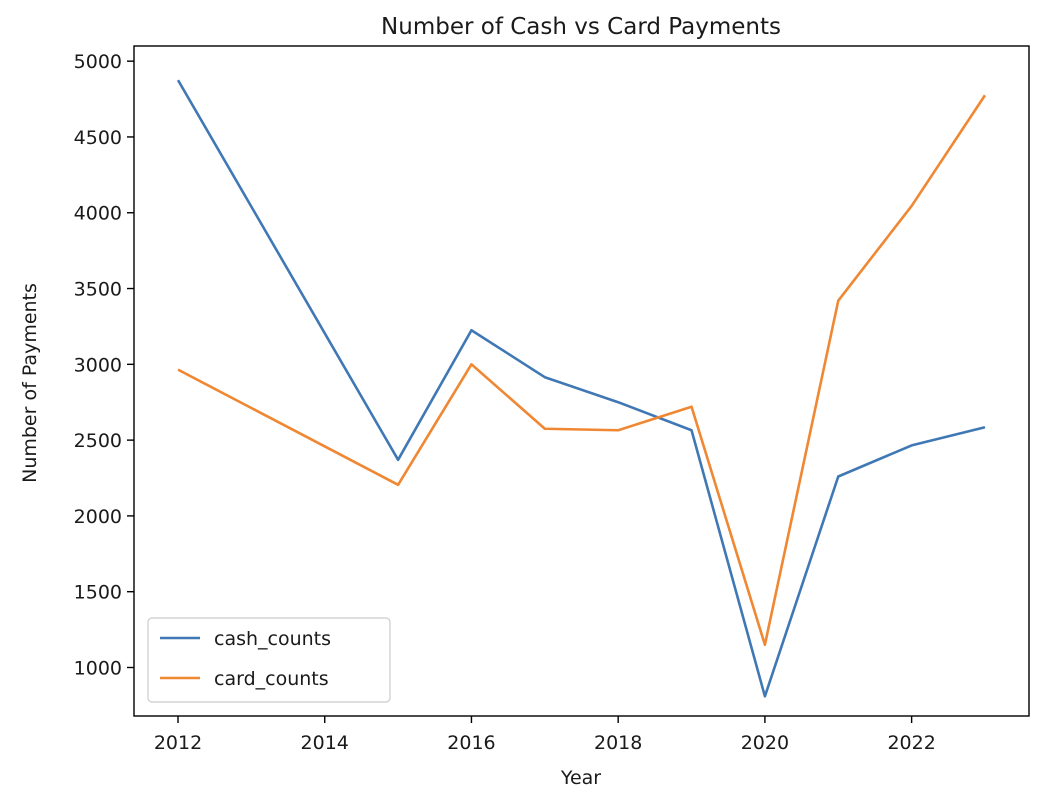 This screenshot has width=1052, height=804. I want to click on y-tick-label: 3500, so click(98, 290).